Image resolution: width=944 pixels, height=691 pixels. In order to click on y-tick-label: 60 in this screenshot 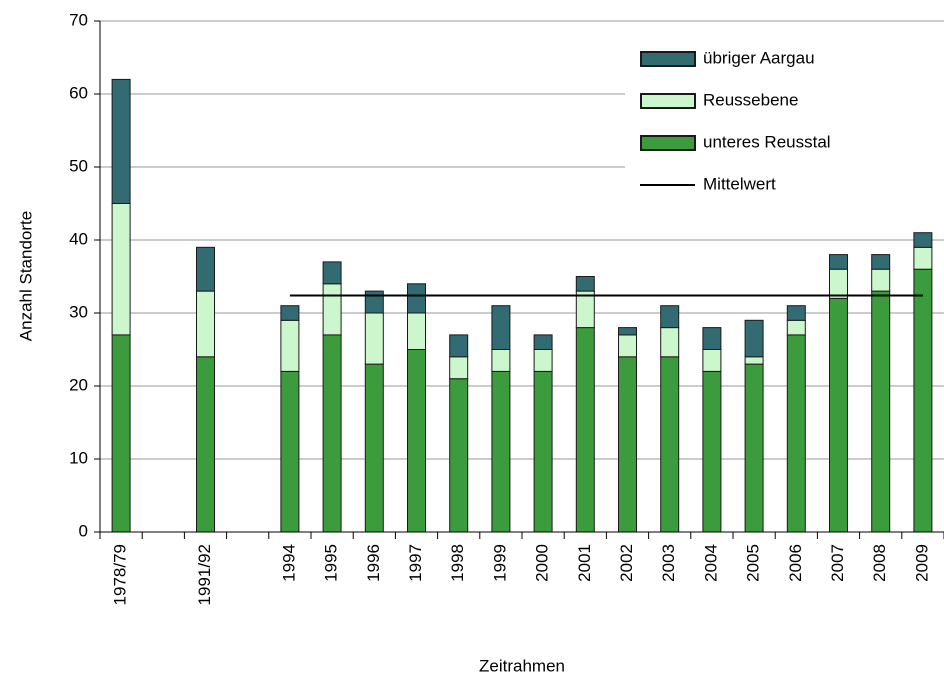, I will do `click(78, 92)`.